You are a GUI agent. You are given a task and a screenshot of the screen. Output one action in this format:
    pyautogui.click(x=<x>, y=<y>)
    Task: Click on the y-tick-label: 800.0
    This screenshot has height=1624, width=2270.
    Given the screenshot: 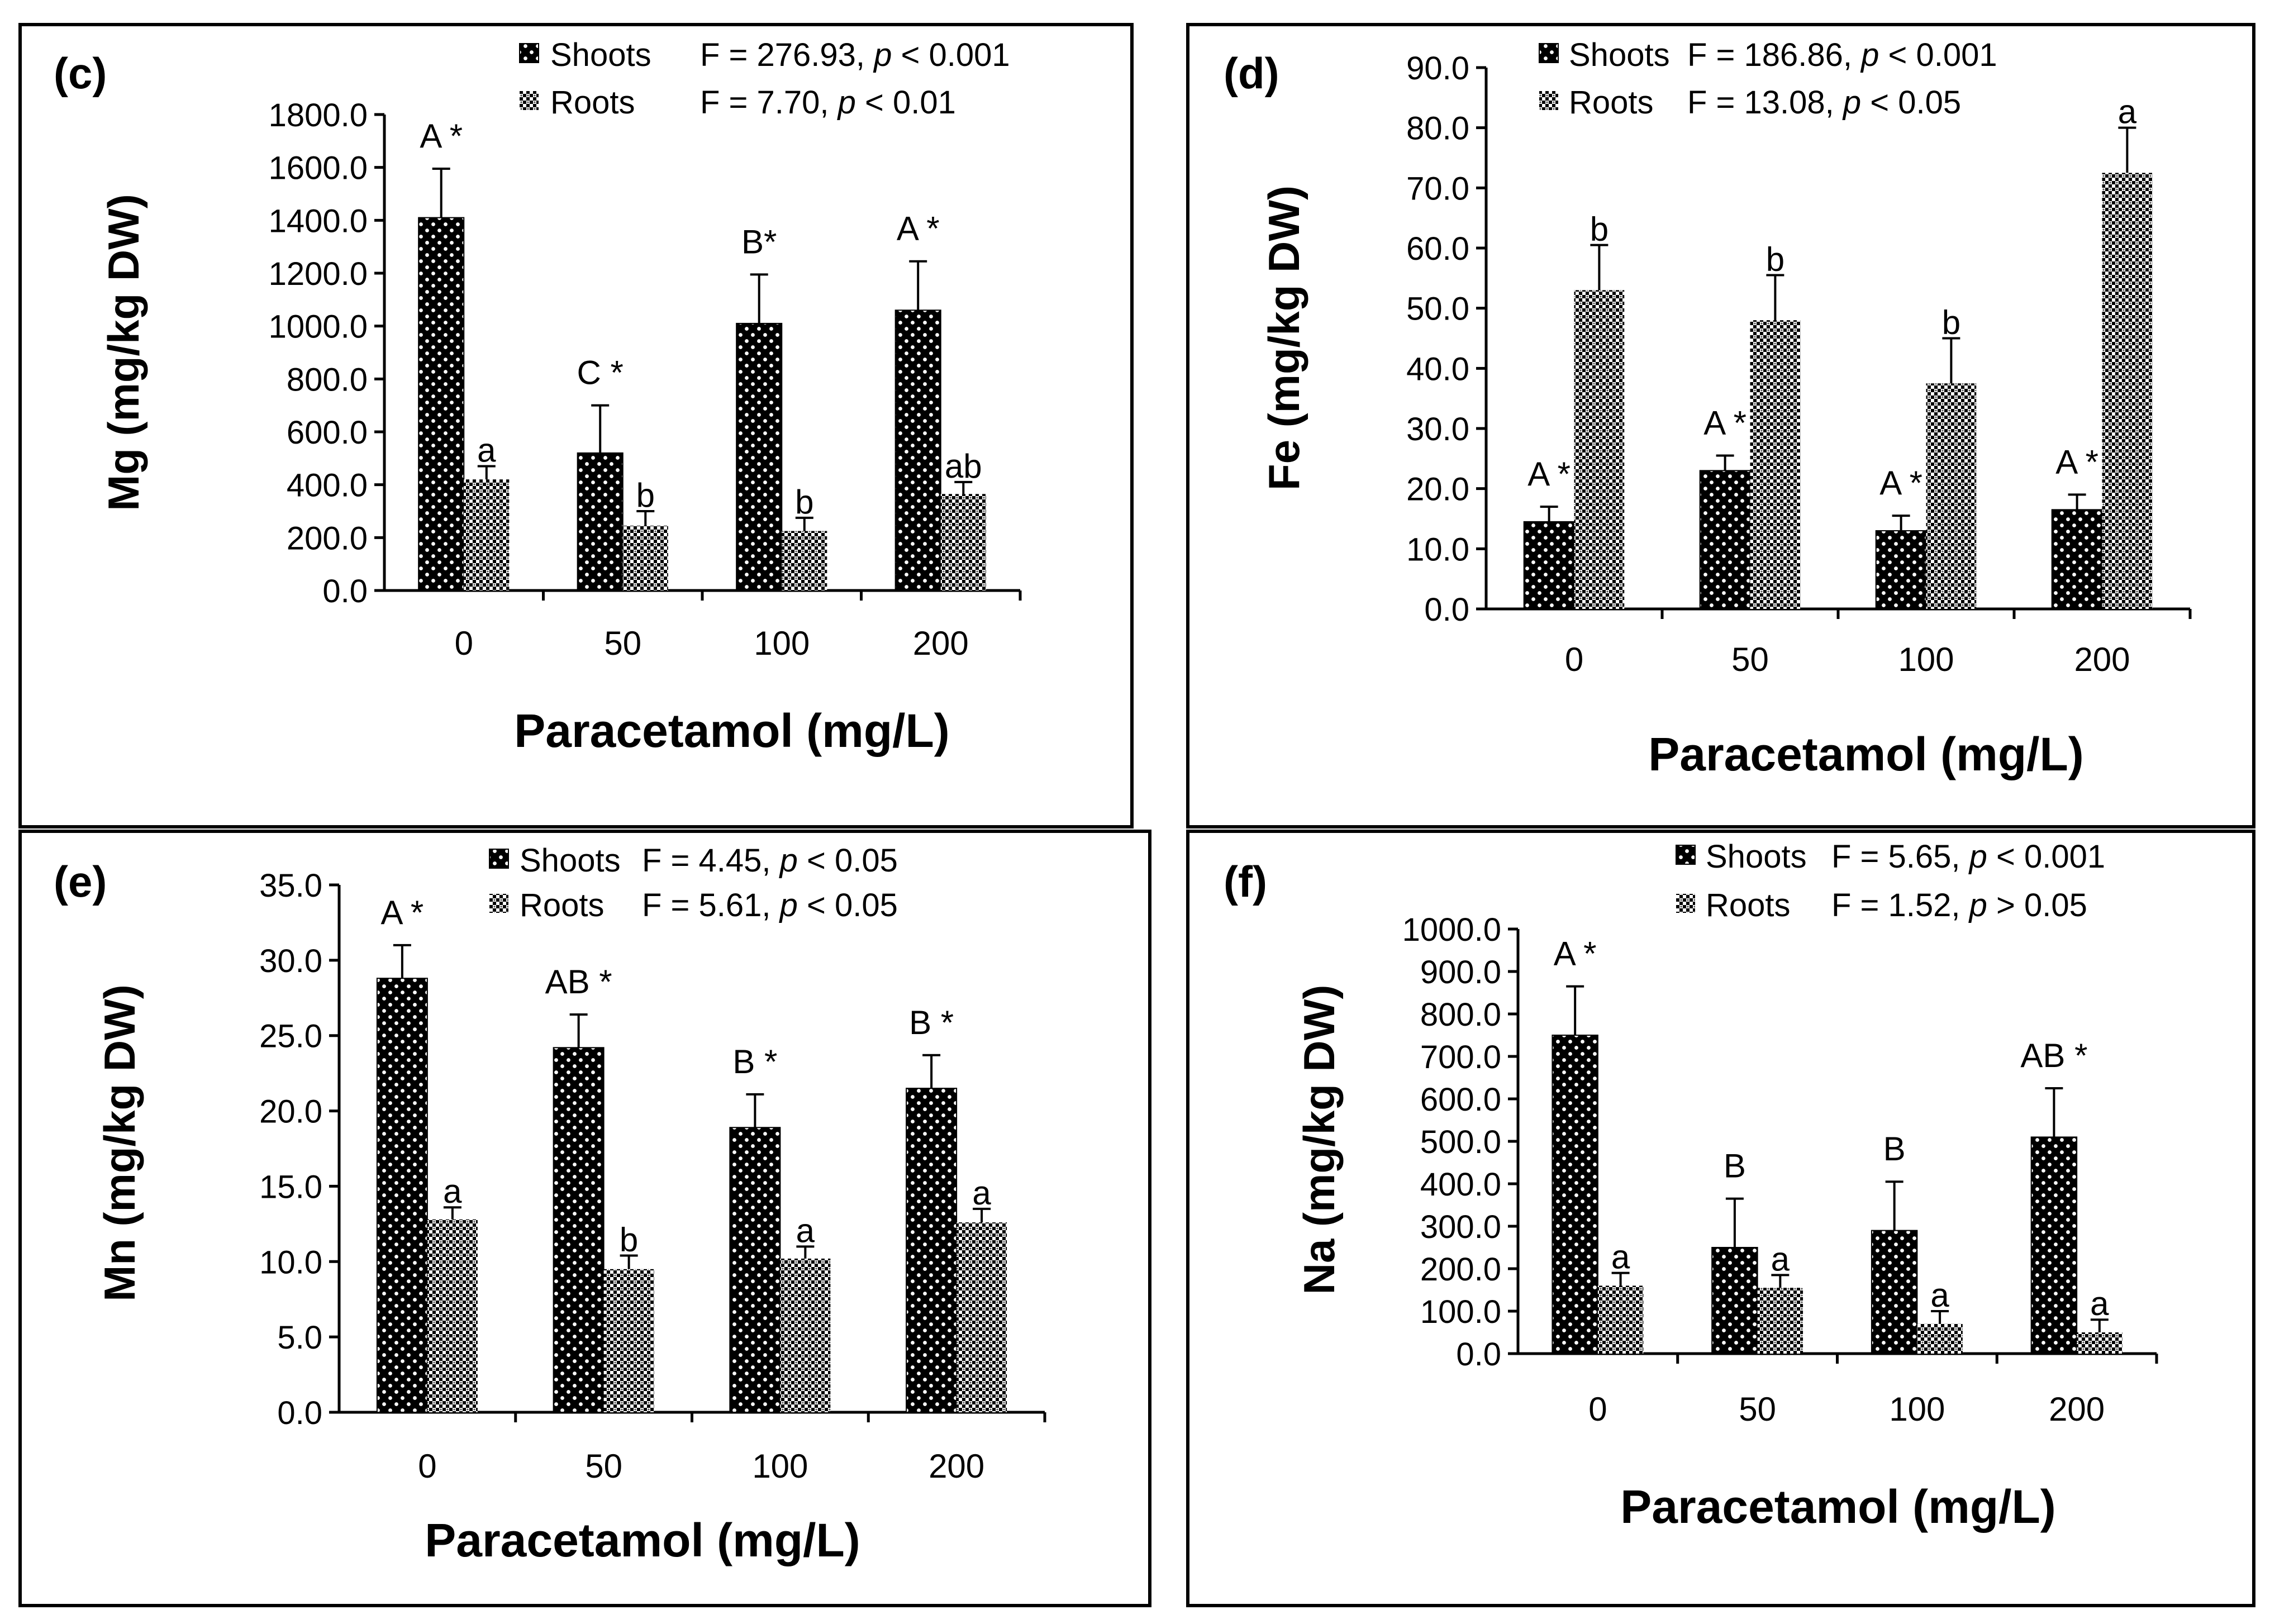 What is the action you would take?
    pyautogui.click(x=327, y=379)
    